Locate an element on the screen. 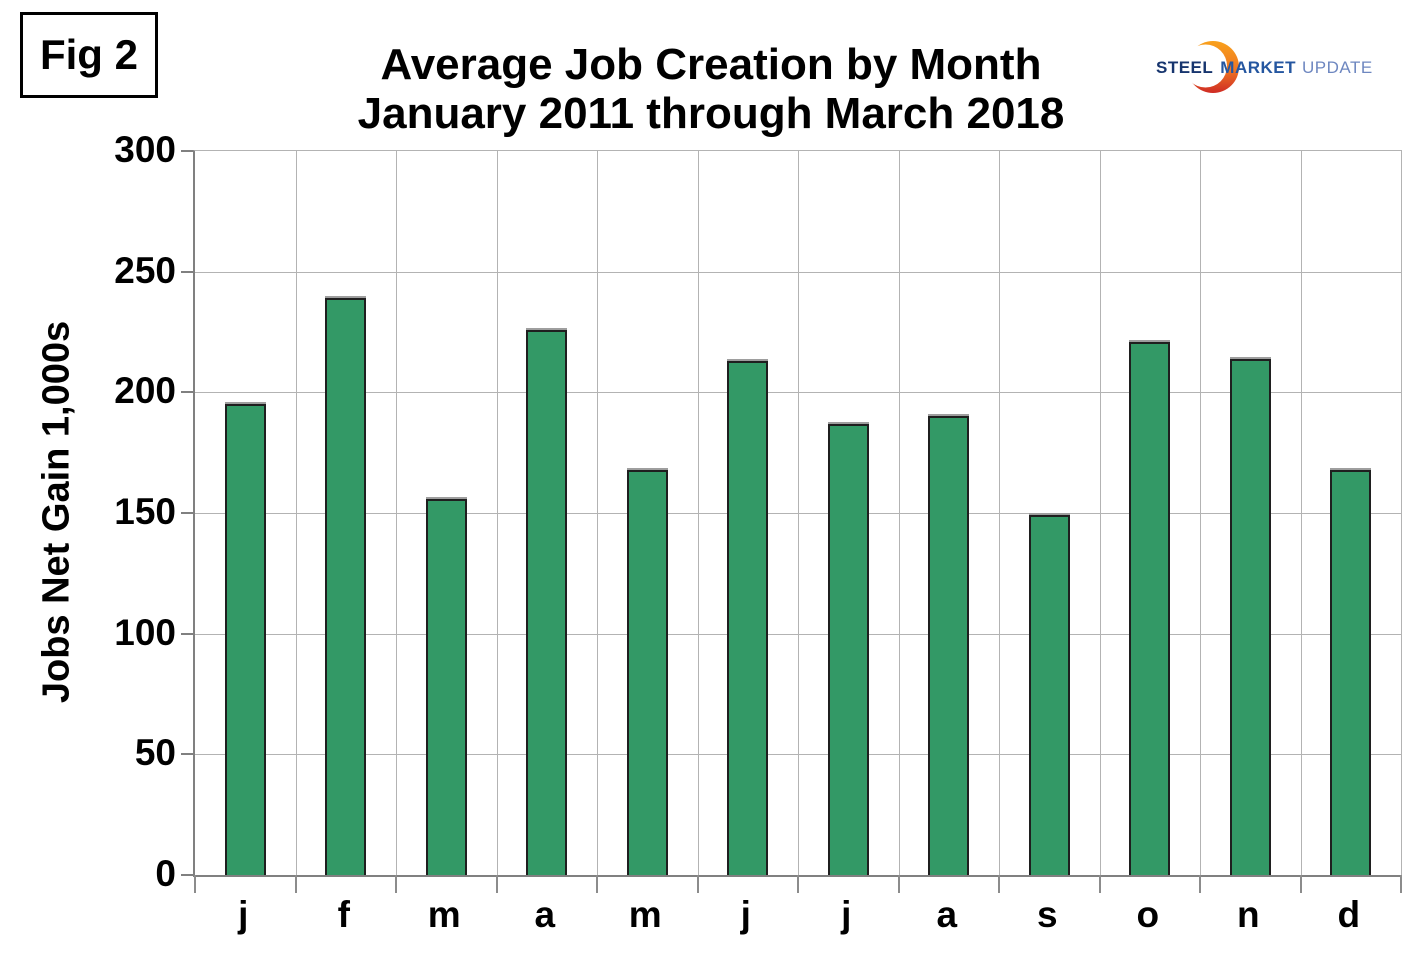 This screenshot has height=973, width=1422. logo-word-market: MARKET is located at coordinates (1258, 67).